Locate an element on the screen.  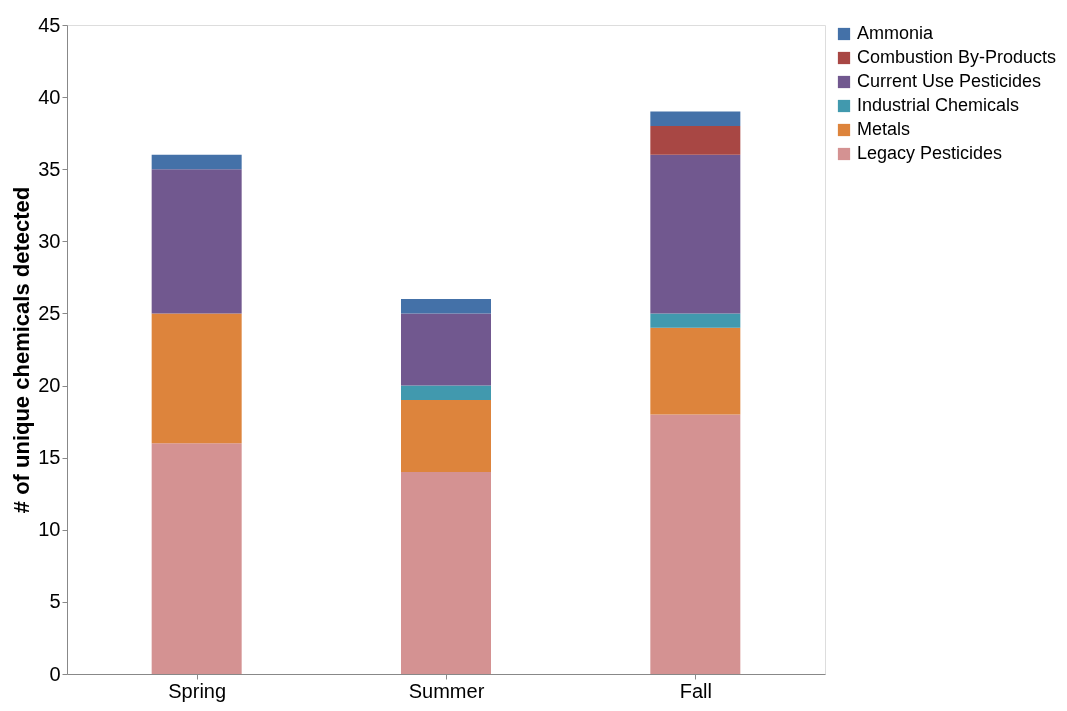
x-tick-label: Fall is located at coordinates (695, 690).